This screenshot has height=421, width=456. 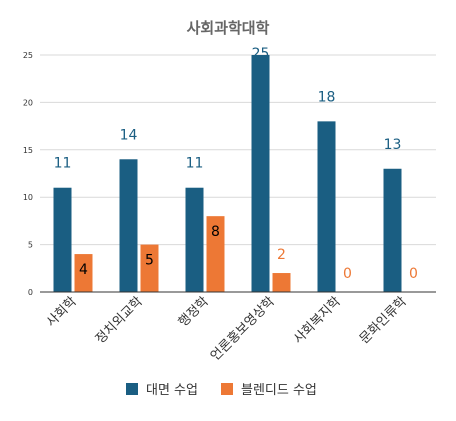 What do you see at coordinates (393, 145) in the screenshot?
I see `data-label: 13` at bounding box center [393, 145].